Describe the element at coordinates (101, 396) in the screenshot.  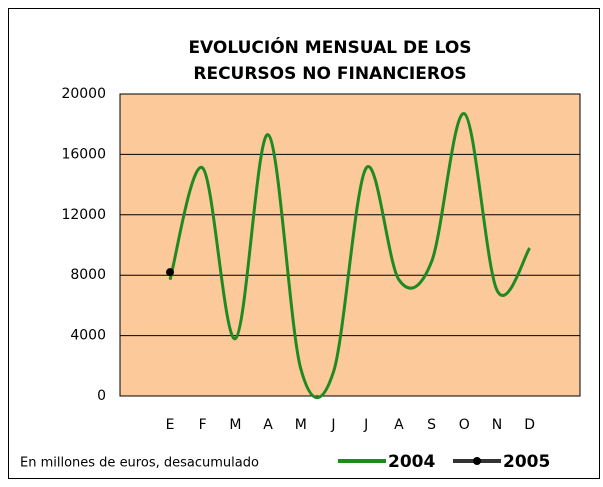
I see `y-tick-label: 0` at that location.